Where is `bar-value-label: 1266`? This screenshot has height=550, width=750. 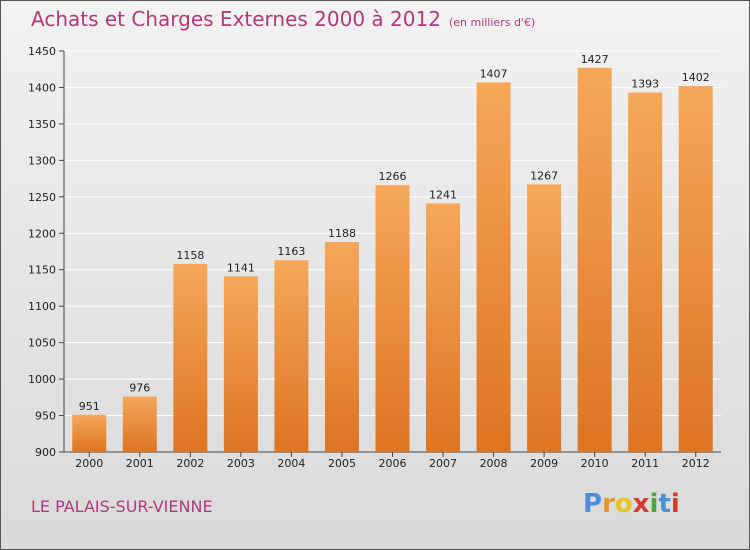
bar-value-label: 1266 is located at coordinates (393, 176).